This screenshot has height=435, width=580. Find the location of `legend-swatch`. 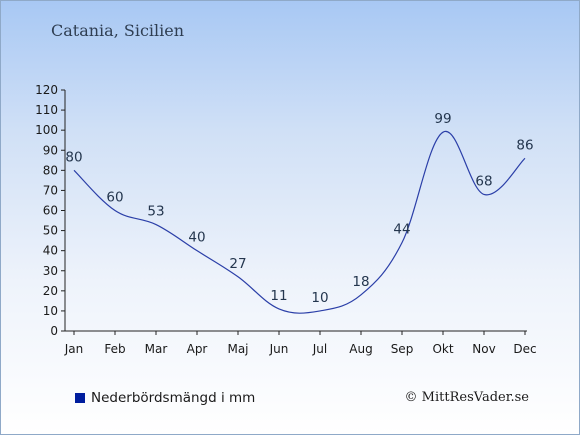

legend-swatch is located at coordinates (80, 398).